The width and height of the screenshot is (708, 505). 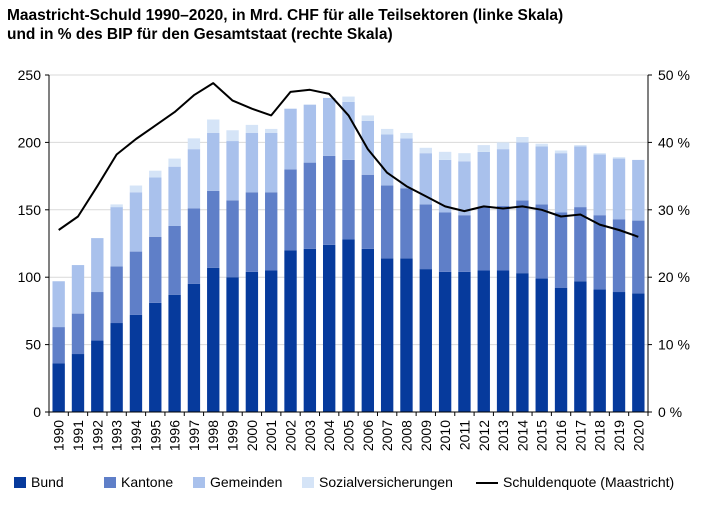 What do you see at coordinates (561, 349) in the screenshot?
I see `bar-bund-2016` at bounding box center [561, 349].